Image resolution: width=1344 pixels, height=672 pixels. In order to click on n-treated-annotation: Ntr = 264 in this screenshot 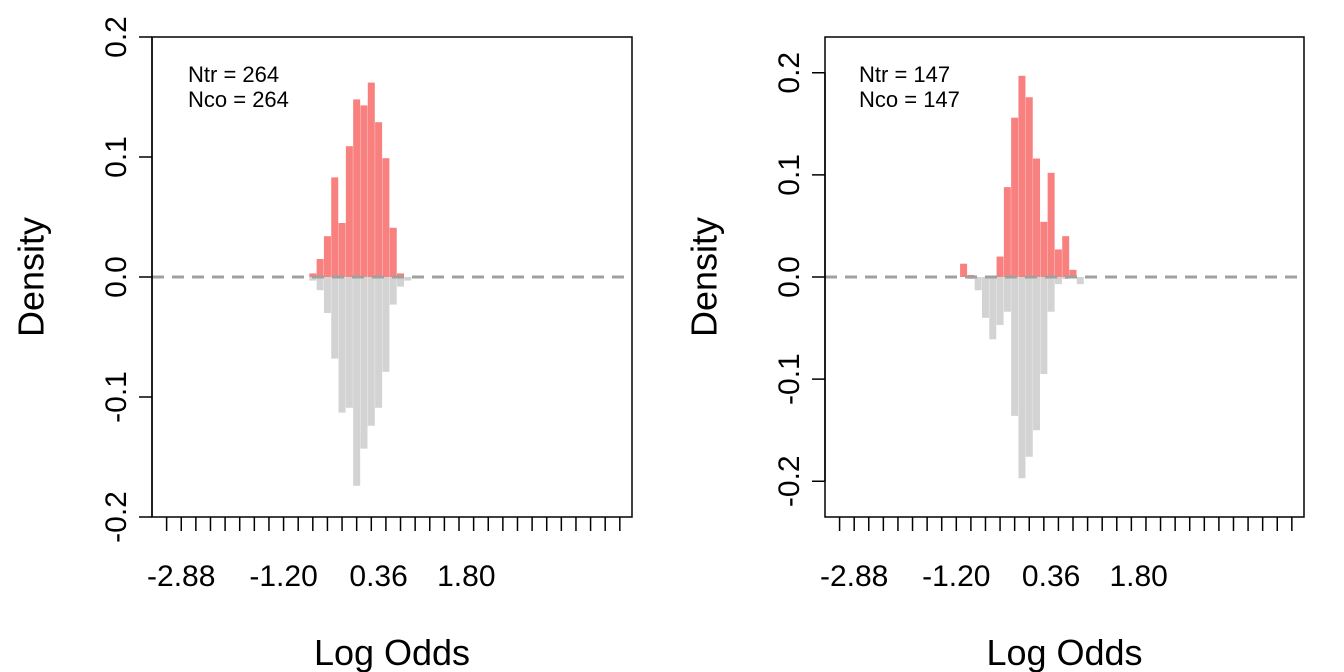, I will do `click(233, 74)`.